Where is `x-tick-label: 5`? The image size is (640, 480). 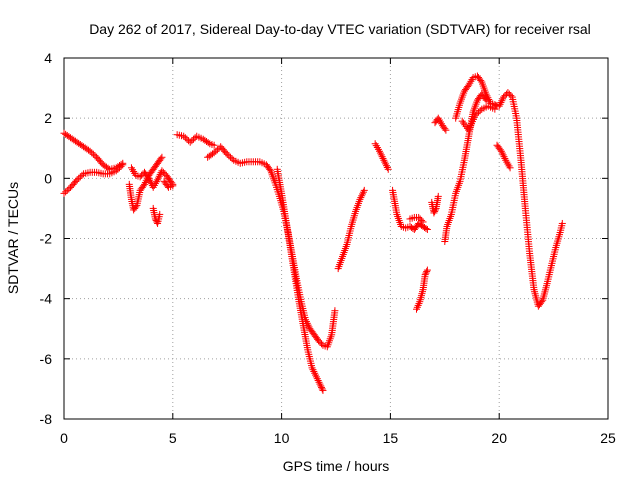
x-tick-label: 5 is located at coordinates (173, 438).